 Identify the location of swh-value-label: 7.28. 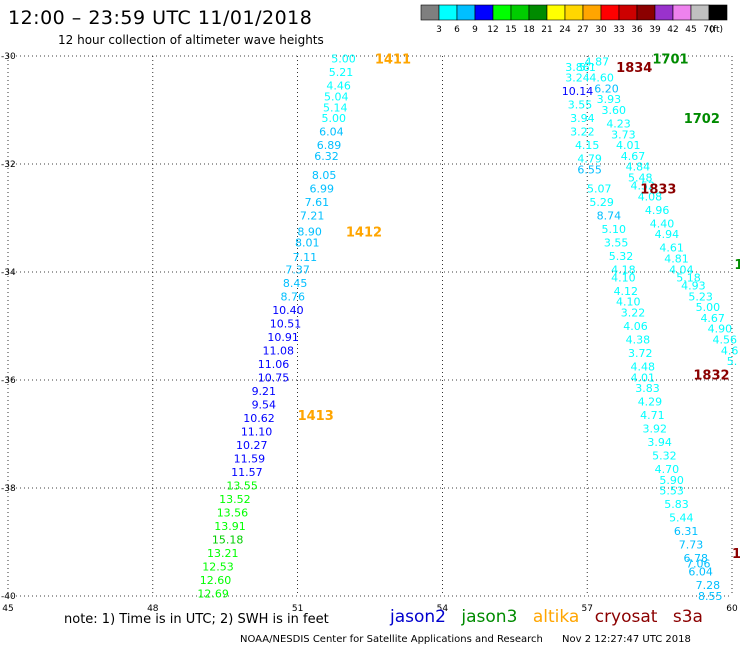
(708, 585).